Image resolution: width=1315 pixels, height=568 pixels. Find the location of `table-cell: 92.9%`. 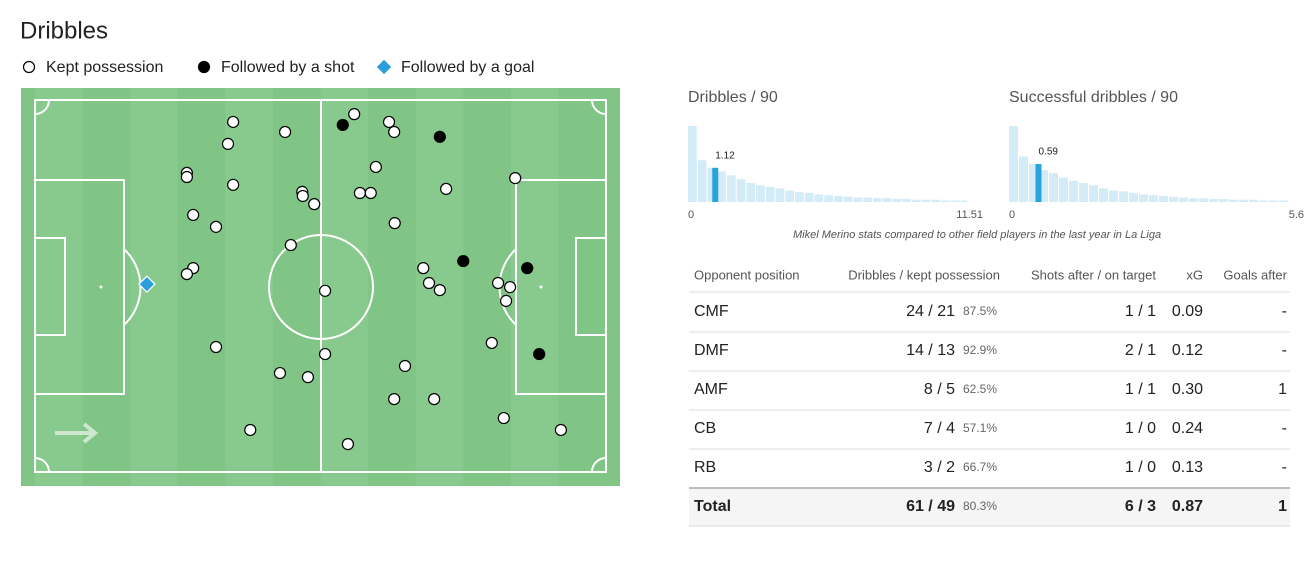

table-cell: 92.9% is located at coordinates (980, 350).